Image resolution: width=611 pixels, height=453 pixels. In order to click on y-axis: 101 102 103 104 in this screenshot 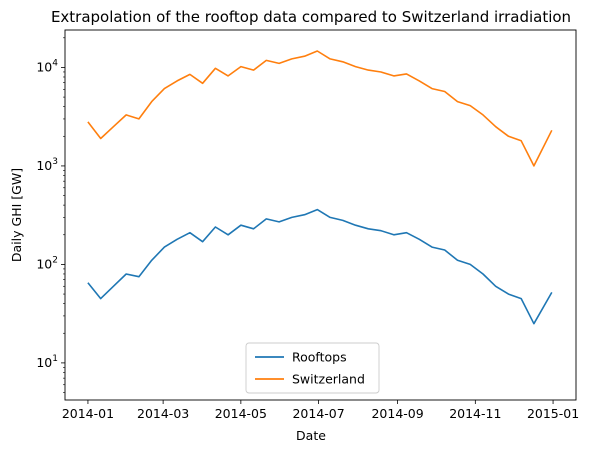, I will do `click(50, 215)`.